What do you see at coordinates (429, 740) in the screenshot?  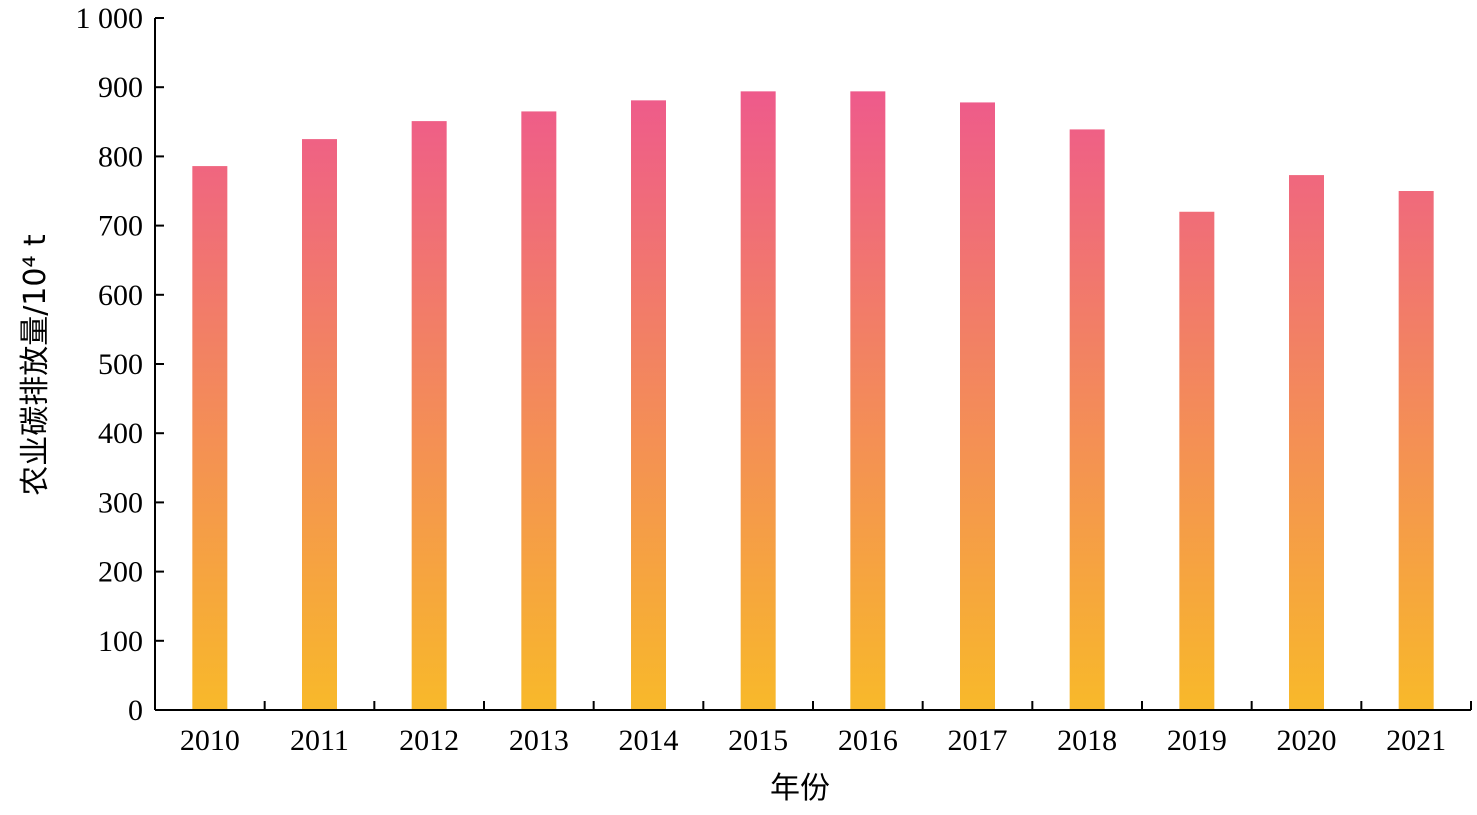 I see `x-tick-label: 2012` at bounding box center [429, 740].